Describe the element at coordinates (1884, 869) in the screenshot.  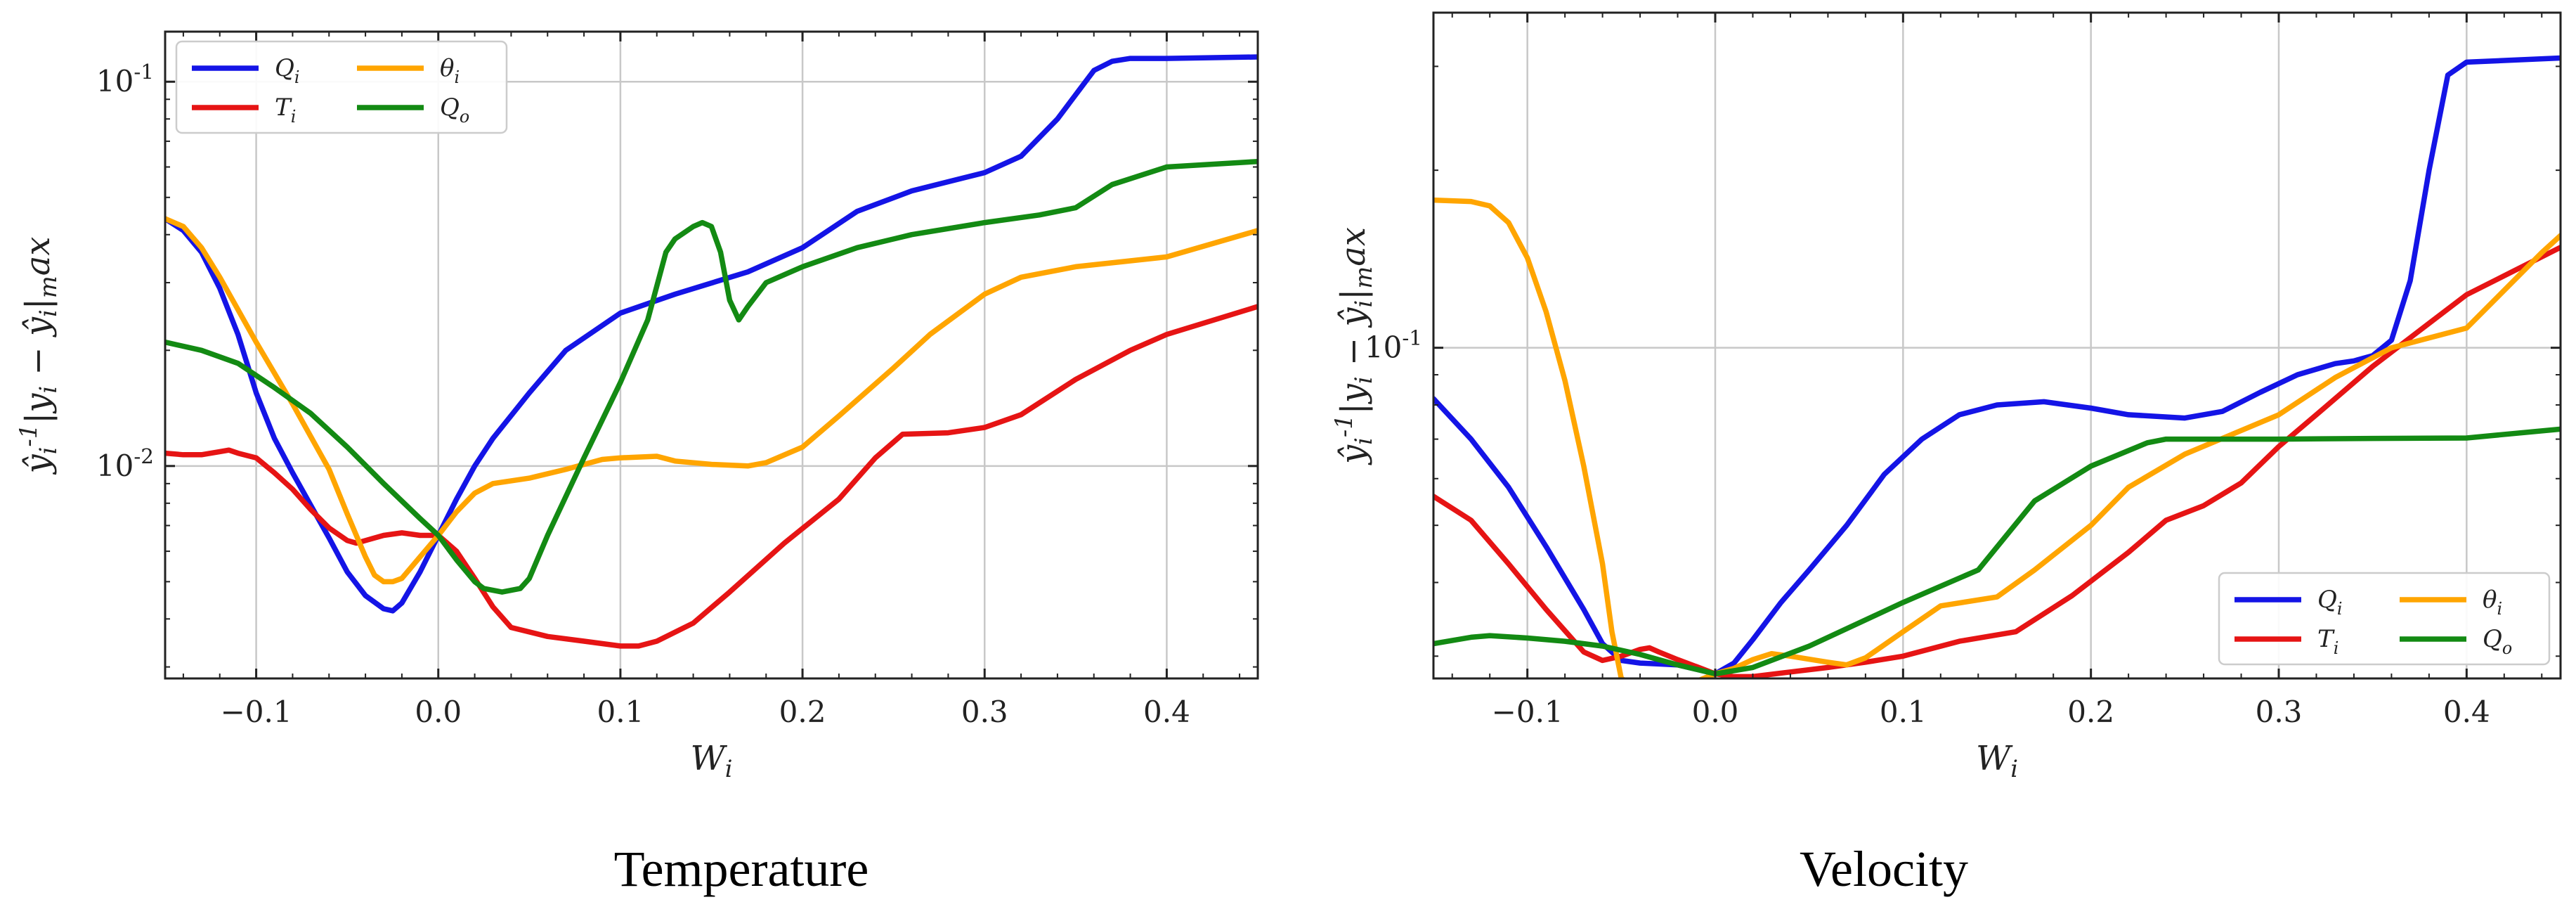
I see `velocity-caption: Velocity` at that location.